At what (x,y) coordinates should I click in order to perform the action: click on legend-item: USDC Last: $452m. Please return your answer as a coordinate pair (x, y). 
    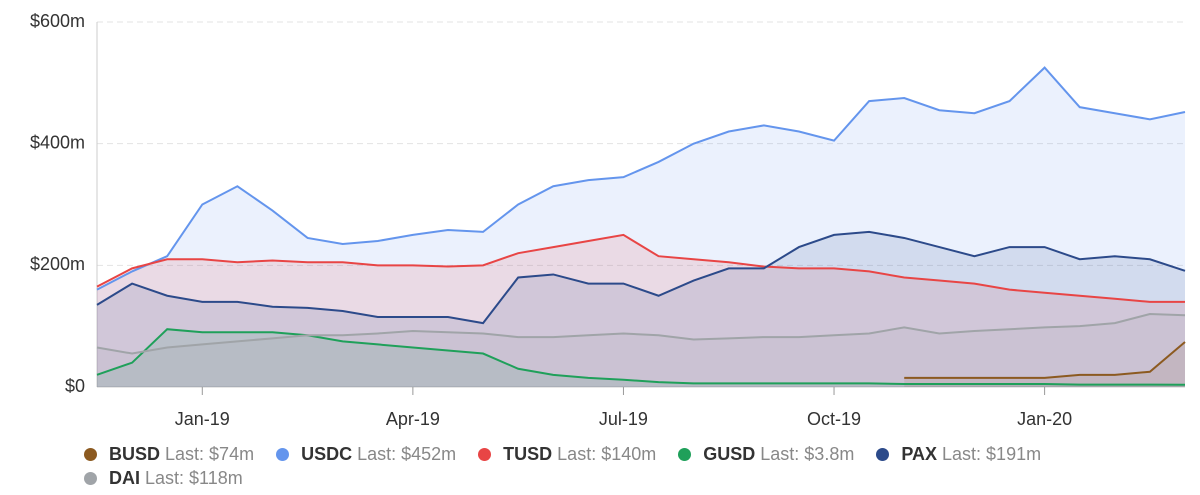
    Looking at the image, I should click on (366, 454).